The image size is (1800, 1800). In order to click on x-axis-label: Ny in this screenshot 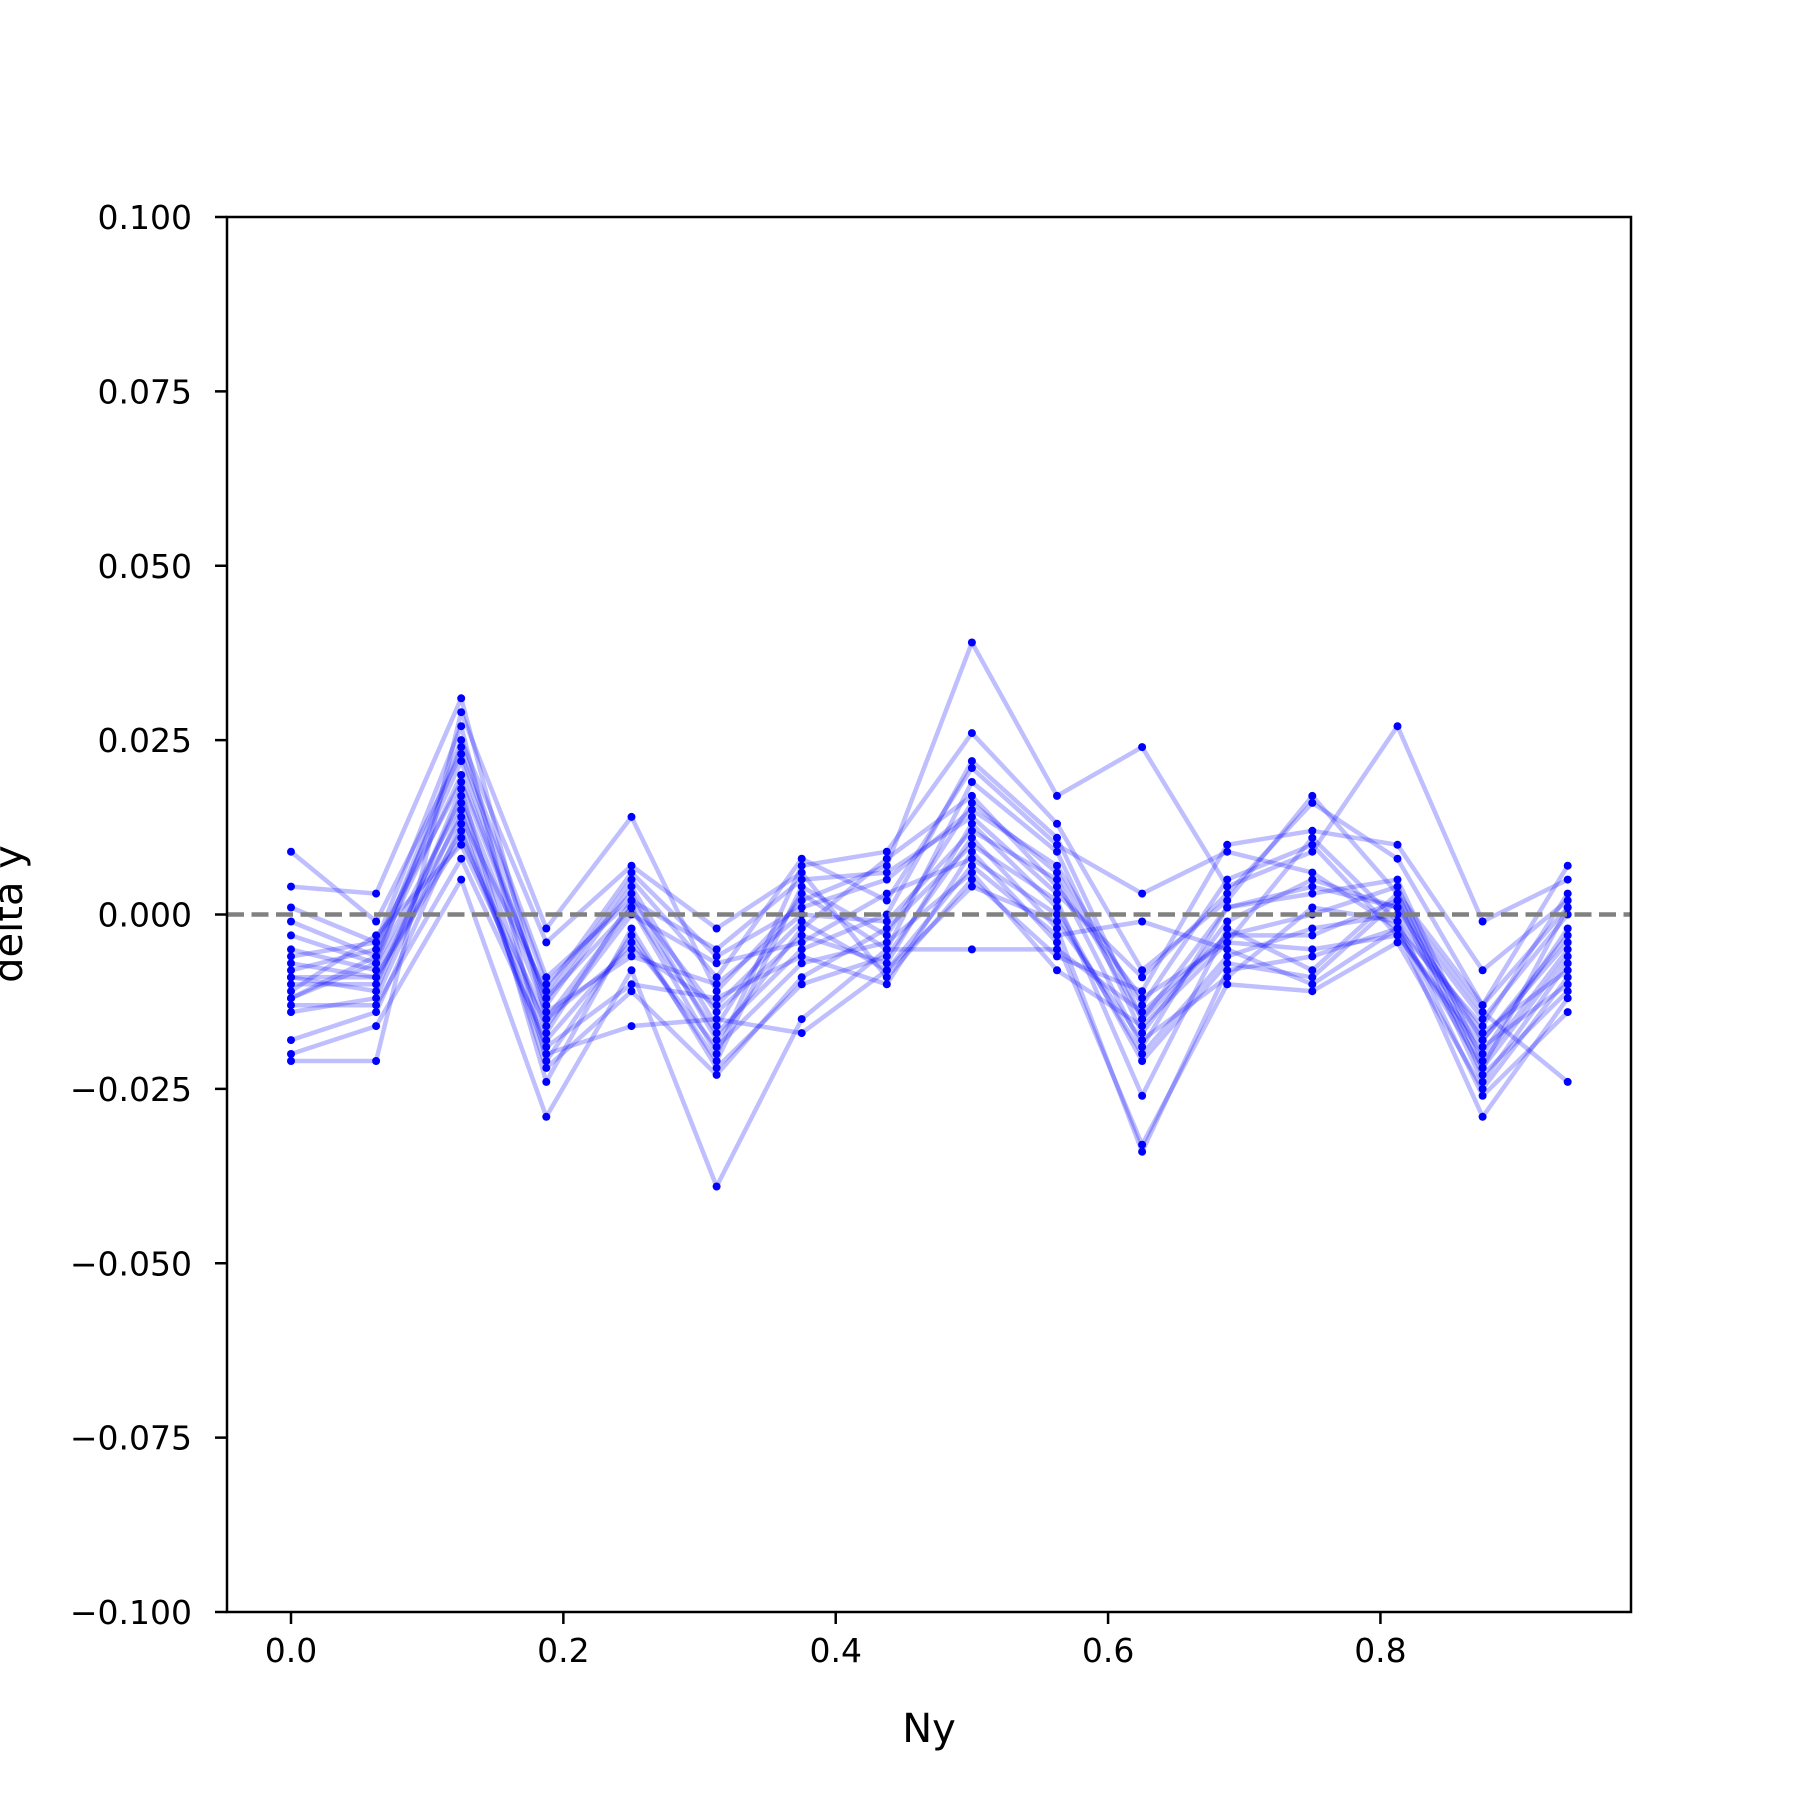, I will do `click(929, 1729)`.